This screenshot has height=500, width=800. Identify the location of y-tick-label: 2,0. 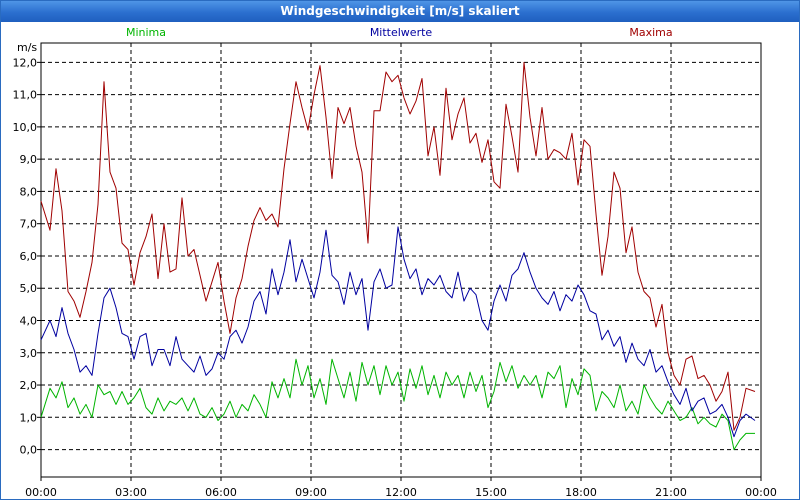
(29, 385).